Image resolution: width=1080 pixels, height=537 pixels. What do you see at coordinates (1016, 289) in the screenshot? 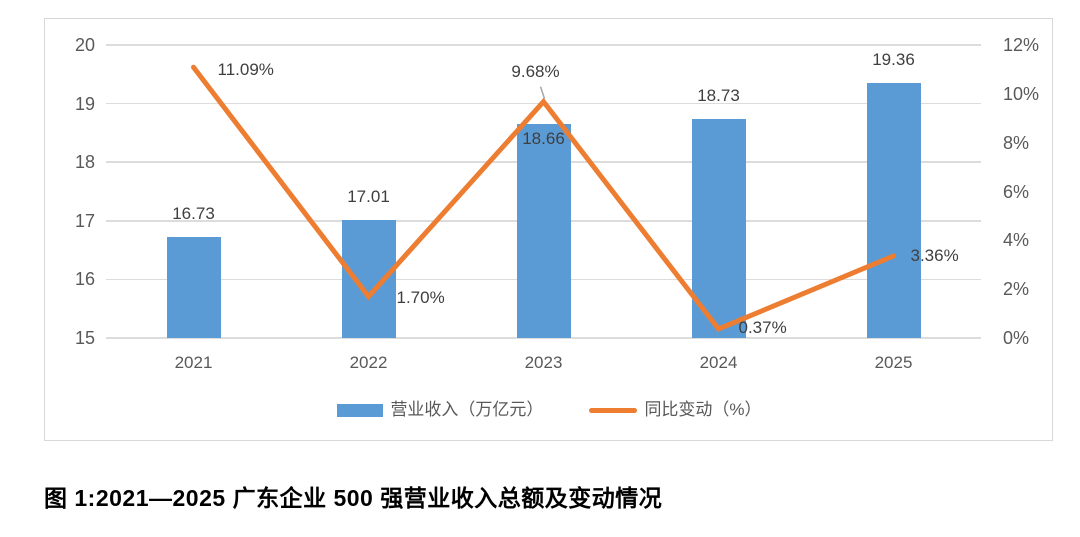
I see `right-axis-tick: 2%` at bounding box center [1016, 289].